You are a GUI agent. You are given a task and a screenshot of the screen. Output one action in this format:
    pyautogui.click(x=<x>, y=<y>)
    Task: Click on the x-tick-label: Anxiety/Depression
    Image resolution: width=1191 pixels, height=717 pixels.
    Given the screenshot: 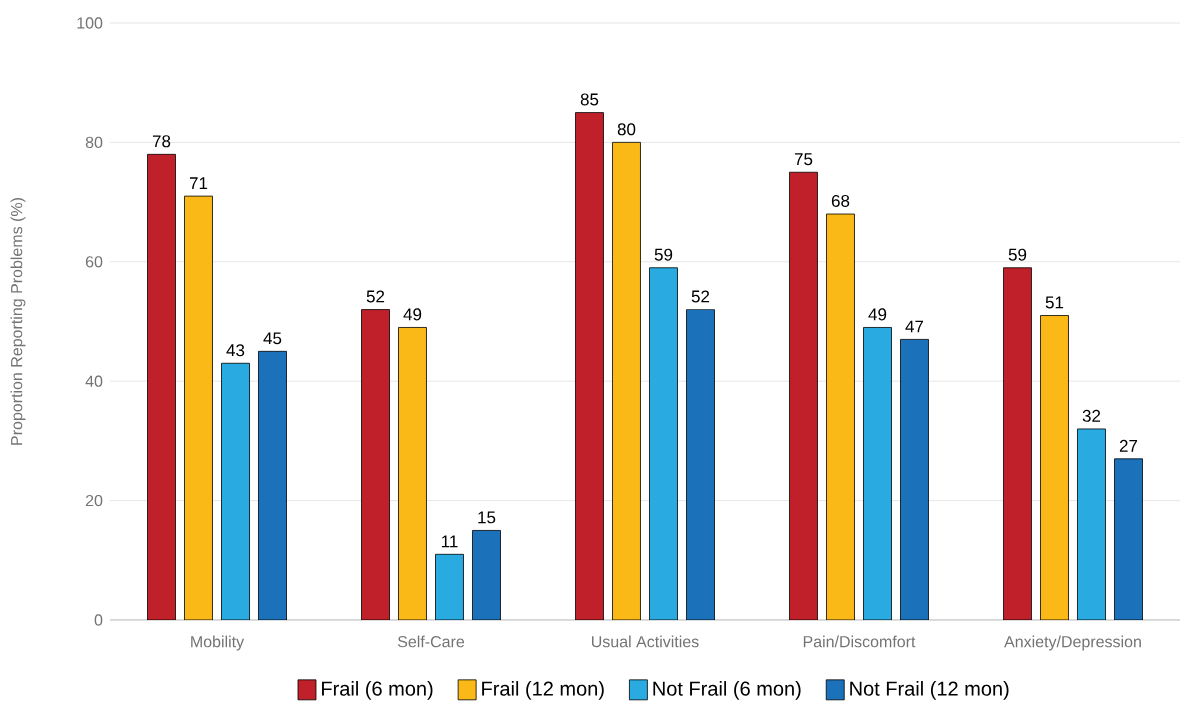 What is the action you would take?
    pyautogui.click(x=1072, y=643)
    